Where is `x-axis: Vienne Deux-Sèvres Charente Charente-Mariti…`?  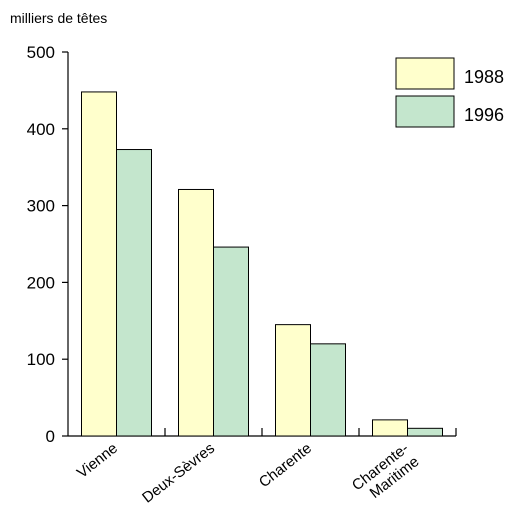
x-axis: Vienne Deux-Sèvres Charente Charente-Mariti… is located at coordinates (262, 468).